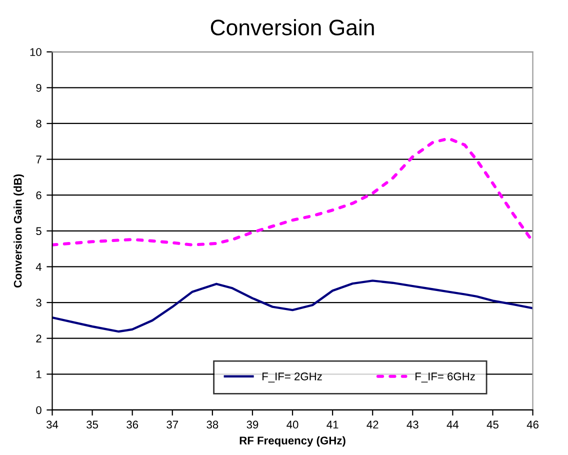  What do you see at coordinates (445, 377) in the screenshot?
I see `legend-label: F_IF= 6GHz` at bounding box center [445, 377].